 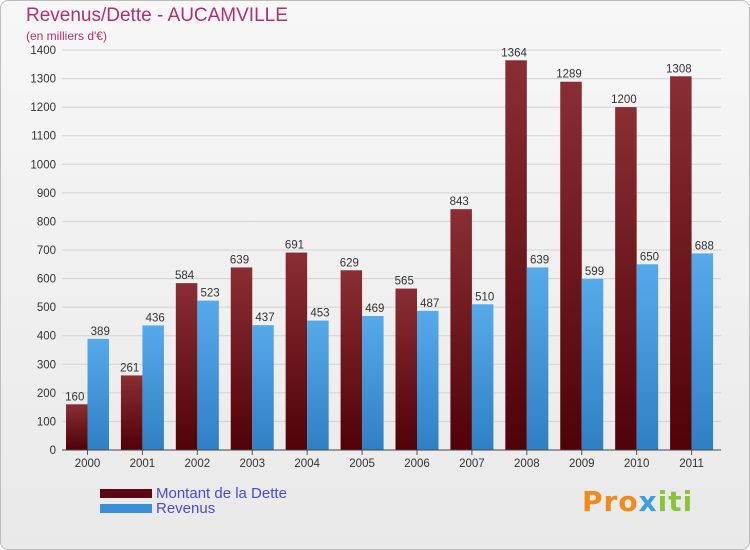 What do you see at coordinates (46, 337) in the screenshot?
I see `y-tick-label: 400` at bounding box center [46, 337].